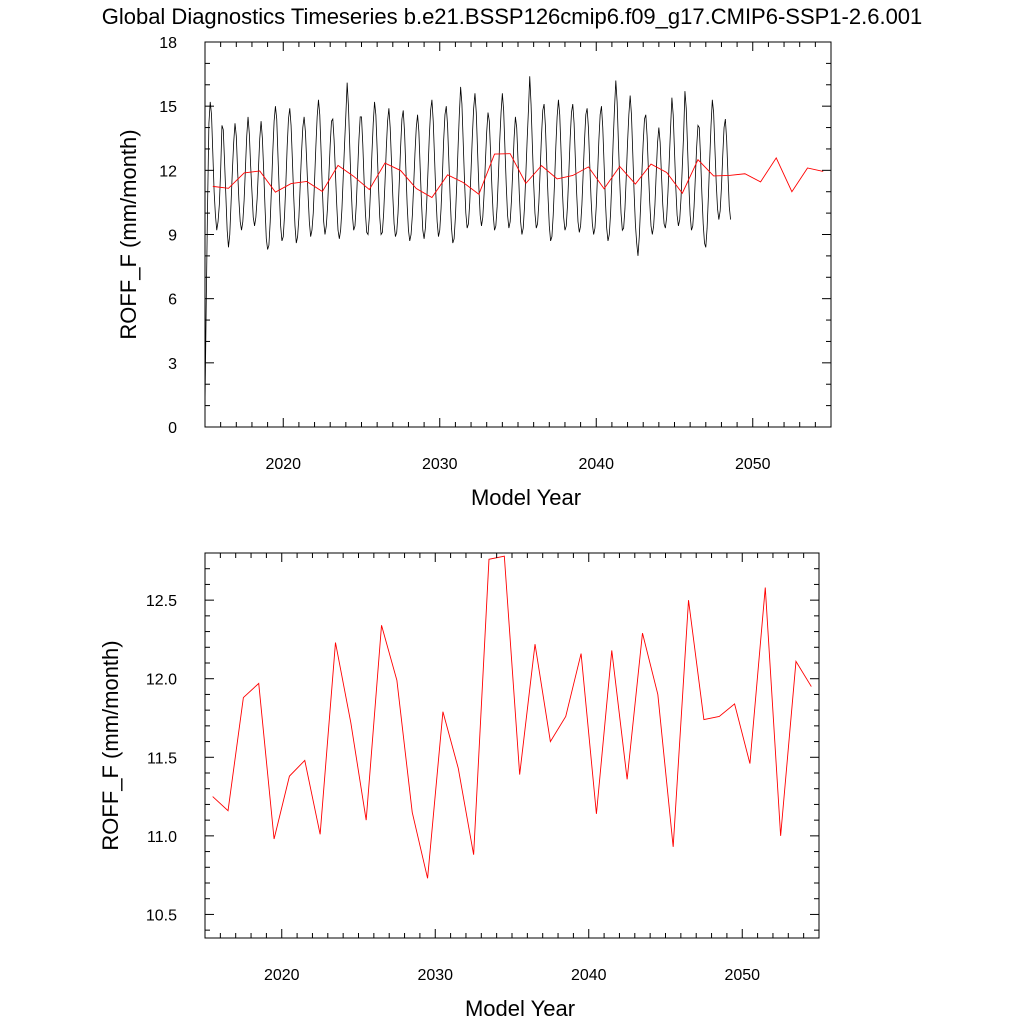  Describe the element at coordinates (161, 915) in the screenshot. I see `y-tick-label: 10.5` at that location.